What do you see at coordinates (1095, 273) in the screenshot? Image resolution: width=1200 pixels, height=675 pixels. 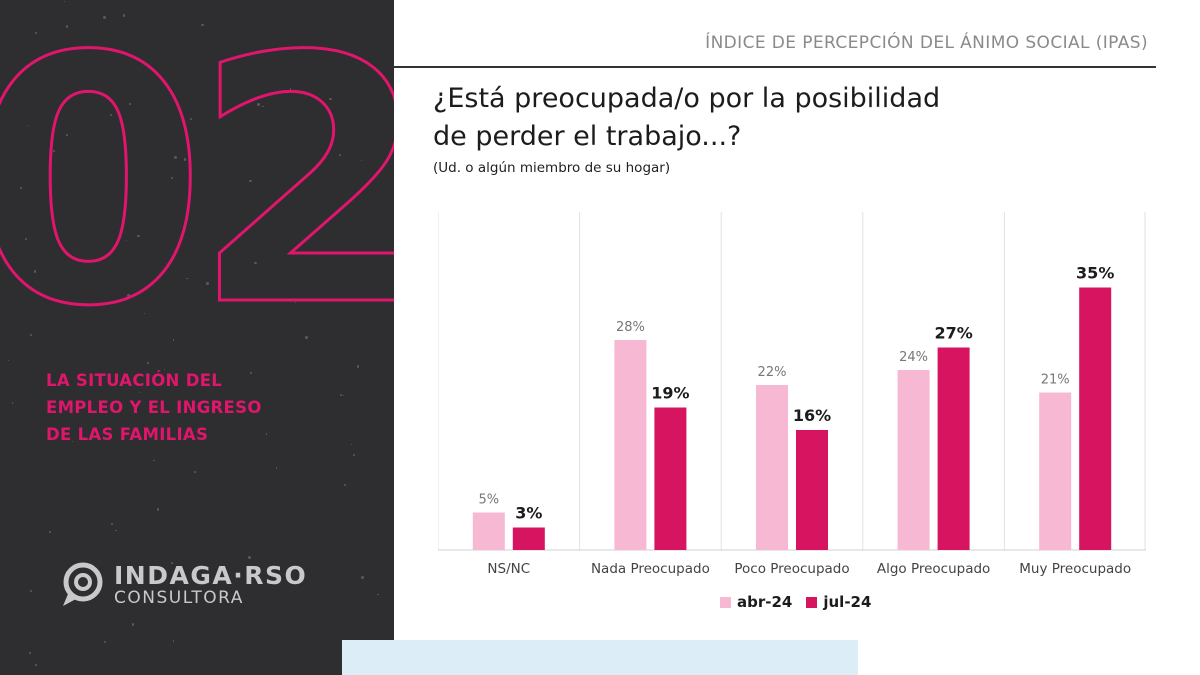 I see `bar-value-label: 35%` at bounding box center [1095, 273].